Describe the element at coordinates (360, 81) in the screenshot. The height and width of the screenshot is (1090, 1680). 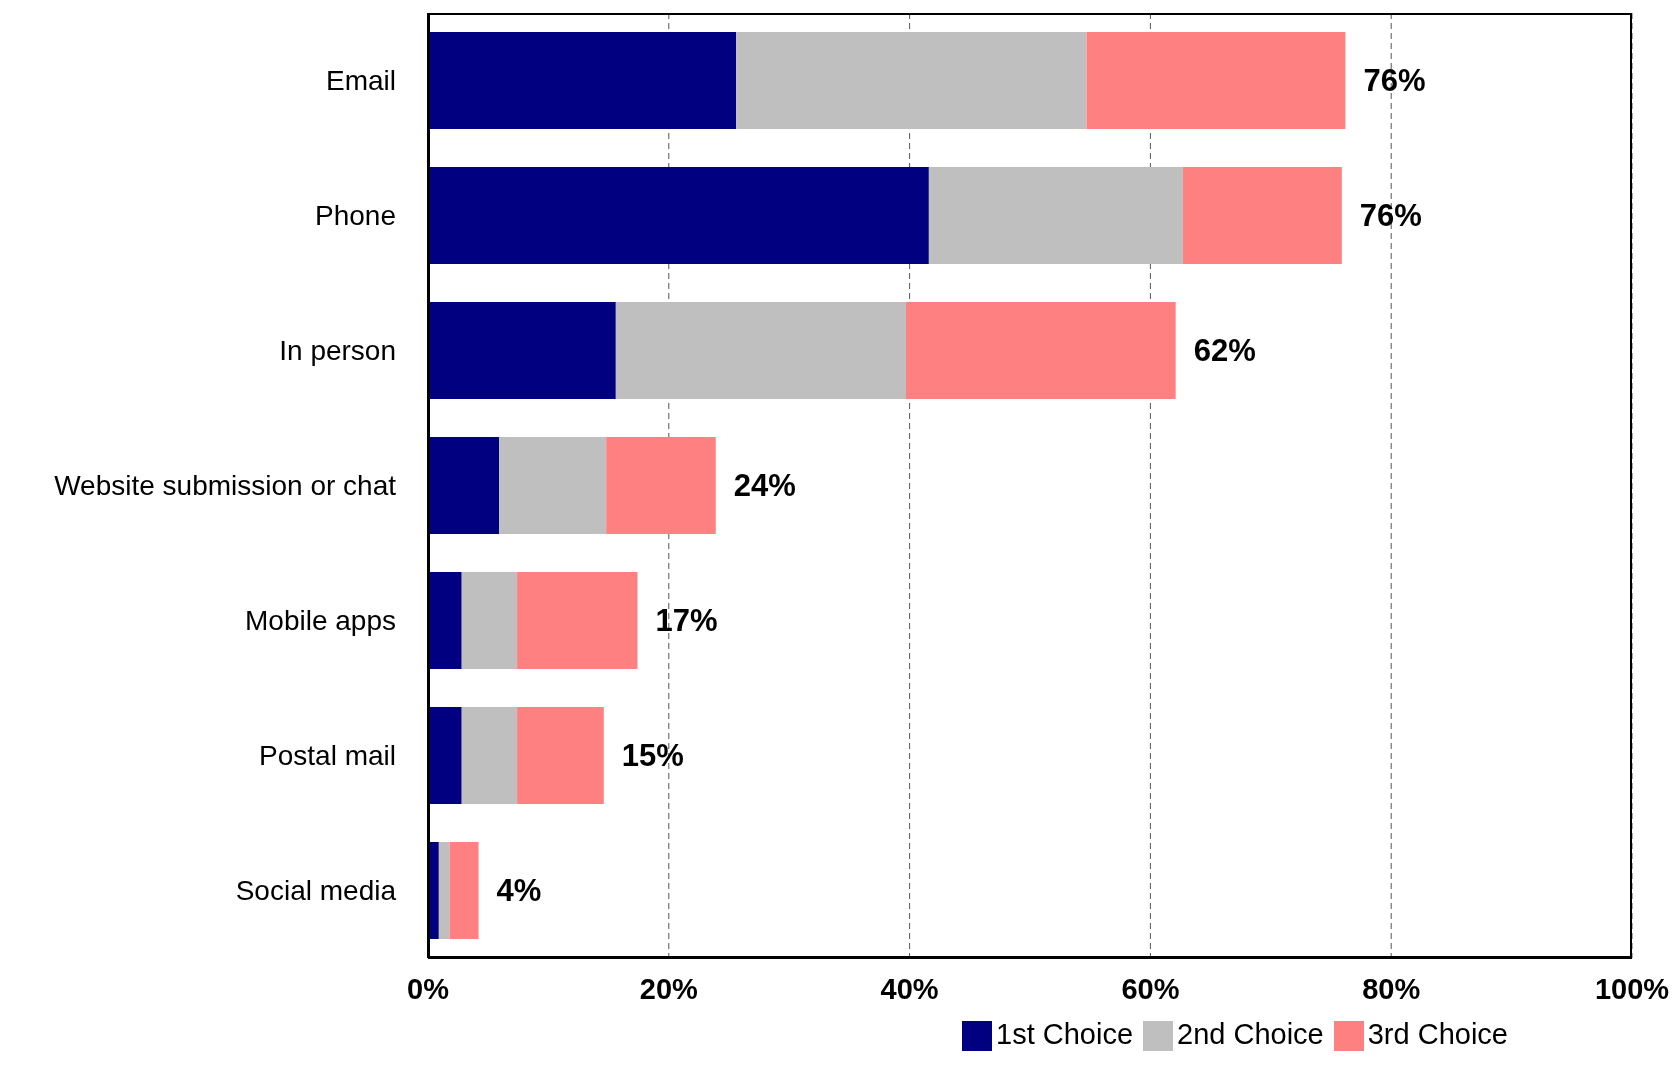
I see `y-tick-label: Email` at that location.